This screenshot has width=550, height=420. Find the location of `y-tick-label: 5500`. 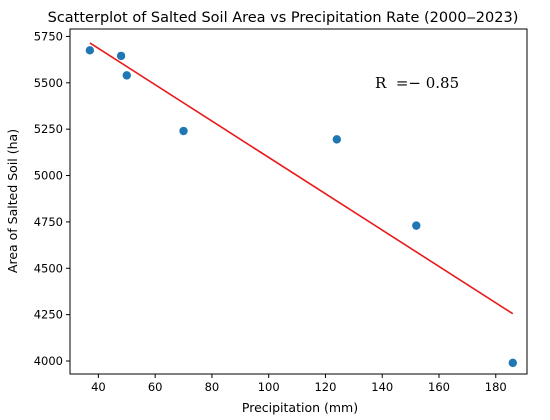

y-tick-label: 5500 is located at coordinates (48, 83).